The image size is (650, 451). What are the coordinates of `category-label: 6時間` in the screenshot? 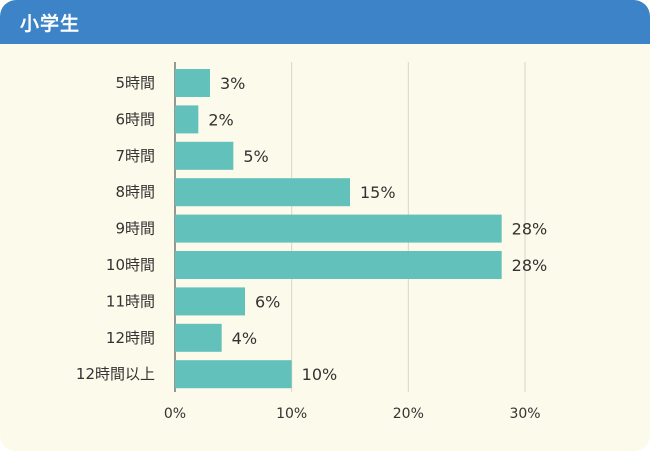 It's located at (135, 119).